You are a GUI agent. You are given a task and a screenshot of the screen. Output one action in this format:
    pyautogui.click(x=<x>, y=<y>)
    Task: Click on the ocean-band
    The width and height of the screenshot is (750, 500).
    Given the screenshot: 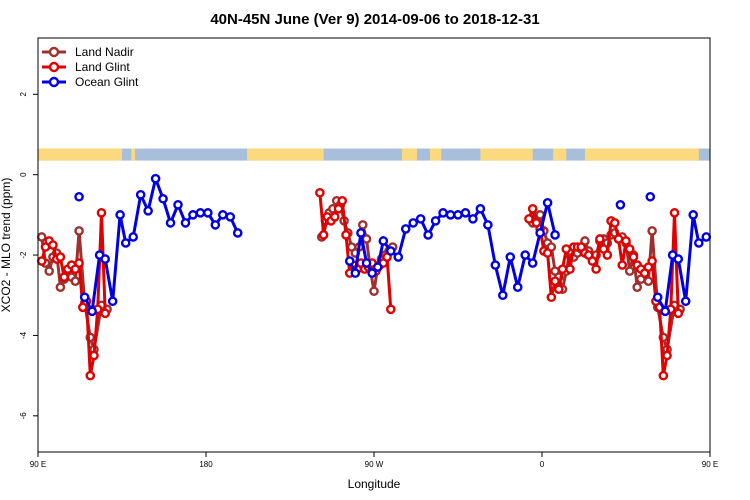 What is the action you would take?
    pyautogui.click(x=374, y=154)
    